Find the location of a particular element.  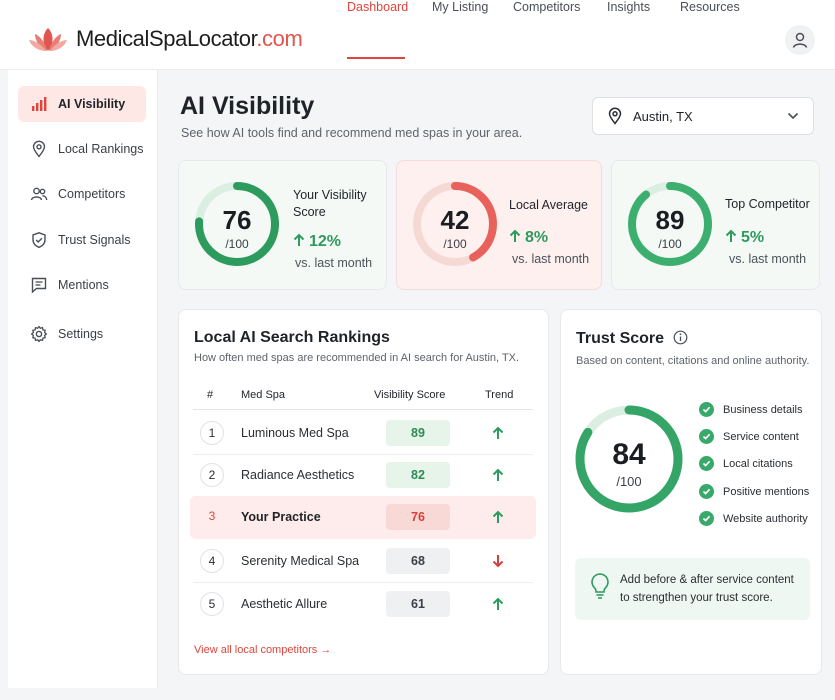

nav-active-indicator is located at coordinates (376, 58).